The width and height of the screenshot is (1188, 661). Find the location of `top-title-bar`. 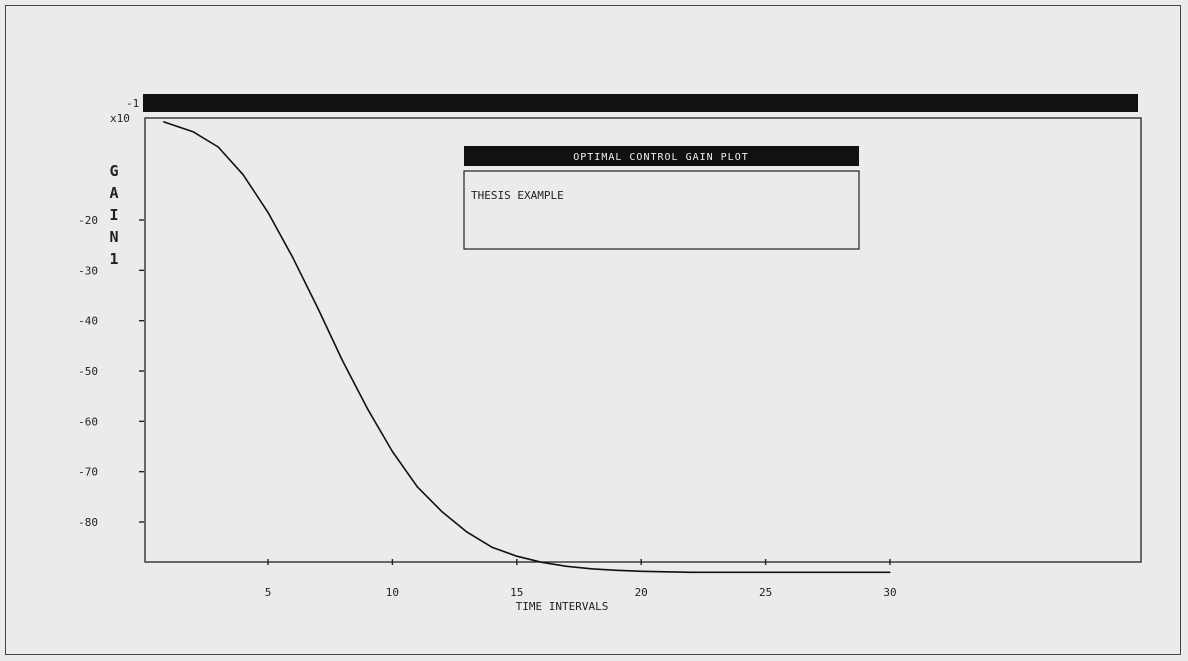

top-title-bar is located at coordinates (640, 103).